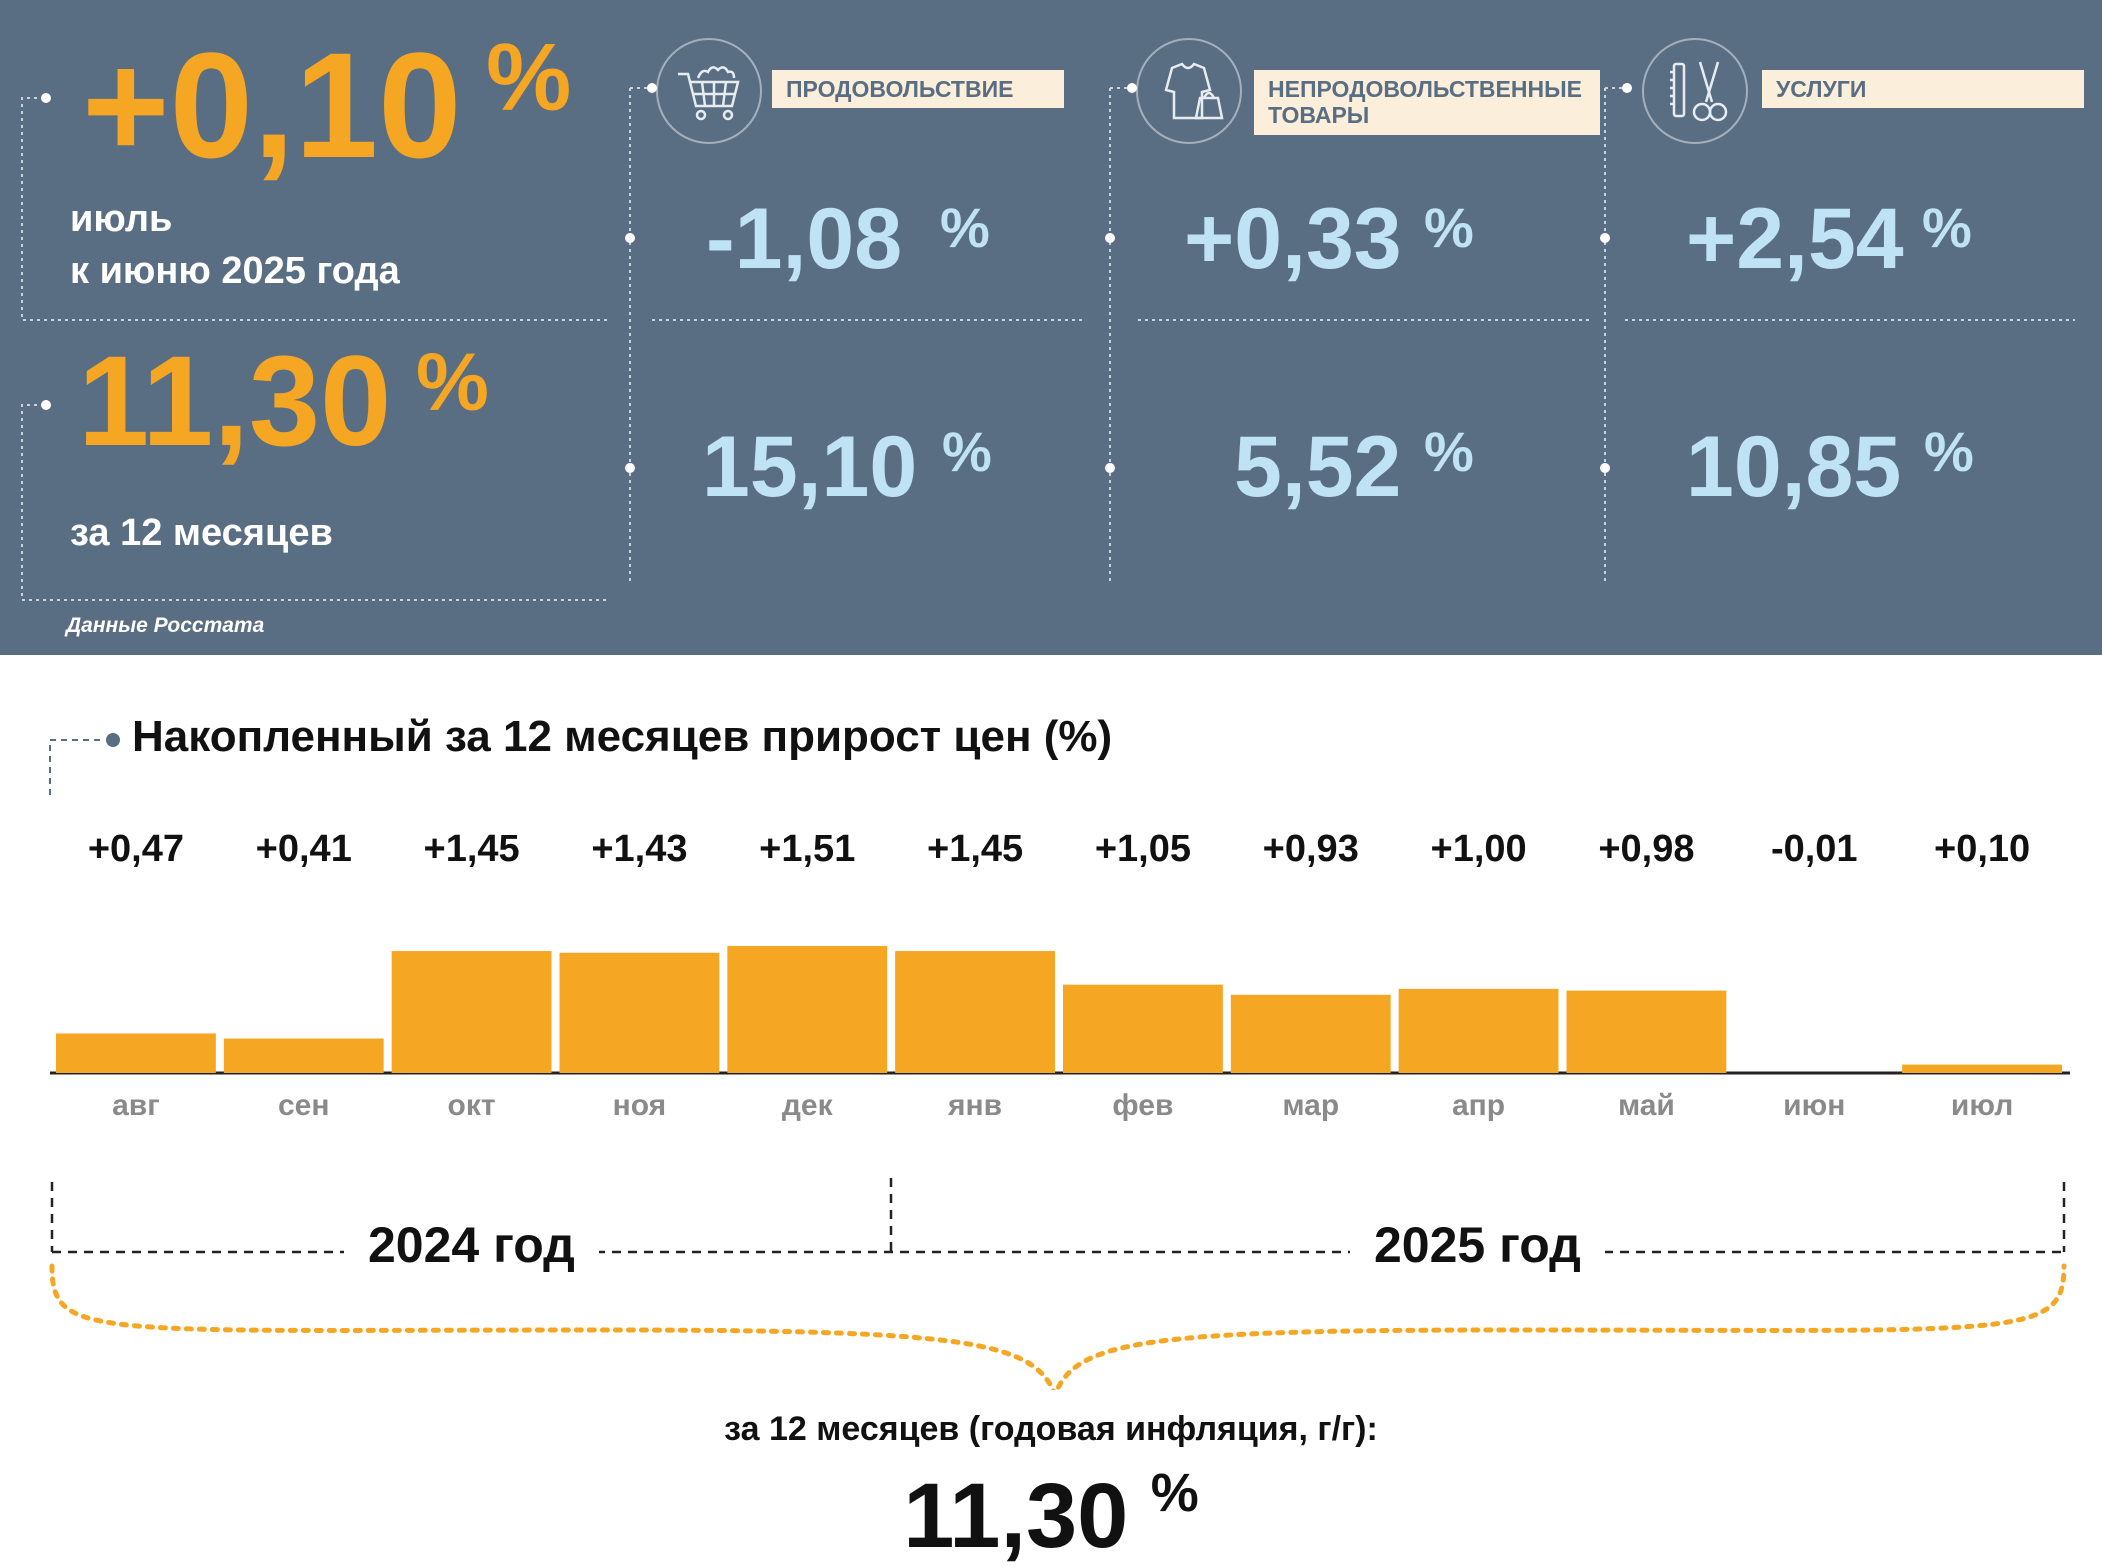 The width and height of the screenshot is (2102, 1567). I want to click on value-label-янв: +1,45, so click(975, 849).